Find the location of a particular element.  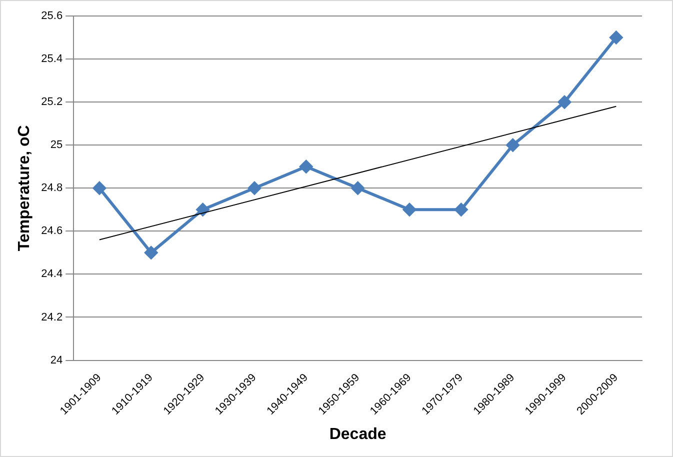

y-tick-label: 24.8 is located at coordinates (52, 188).